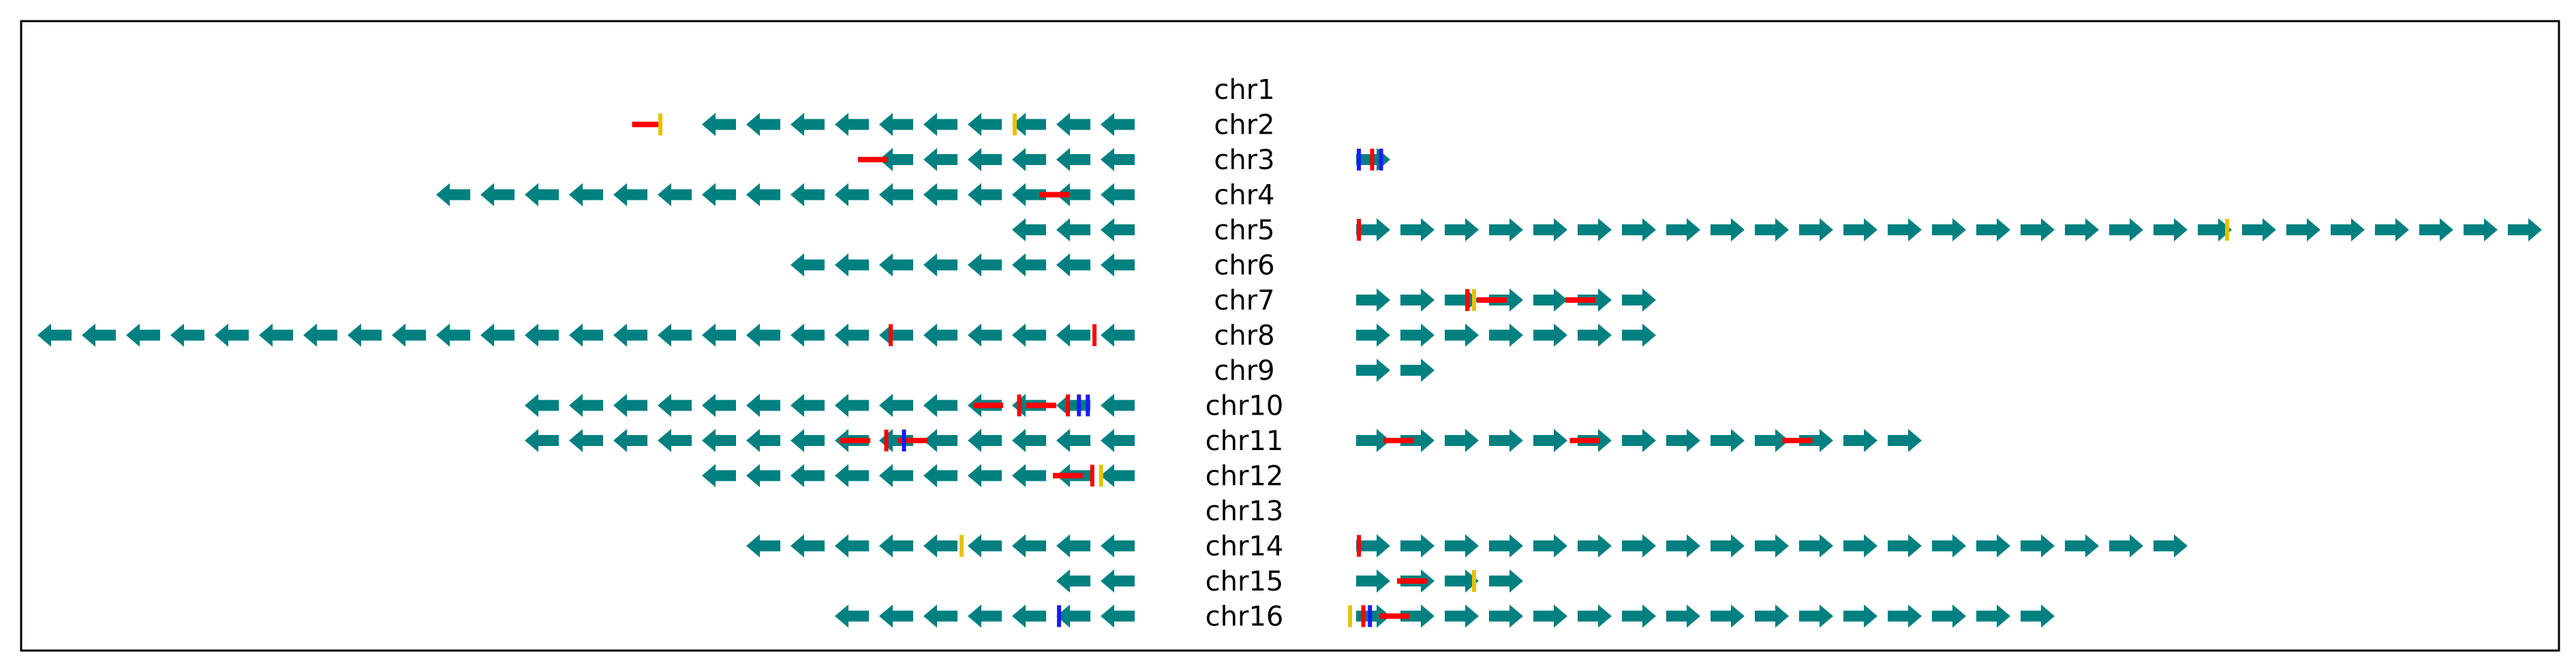  I want to click on chromosome-label: chr6, so click(1244, 266).